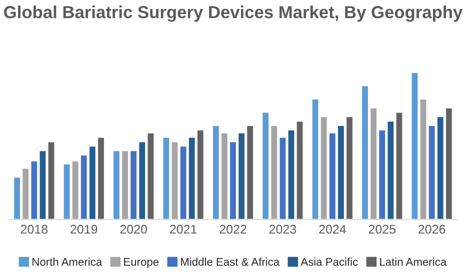 This screenshot has height=278, width=466. What do you see at coordinates (432, 229) in the screenshot?
I see `x-tick-label: 2026` at bounding box center [432, 229].